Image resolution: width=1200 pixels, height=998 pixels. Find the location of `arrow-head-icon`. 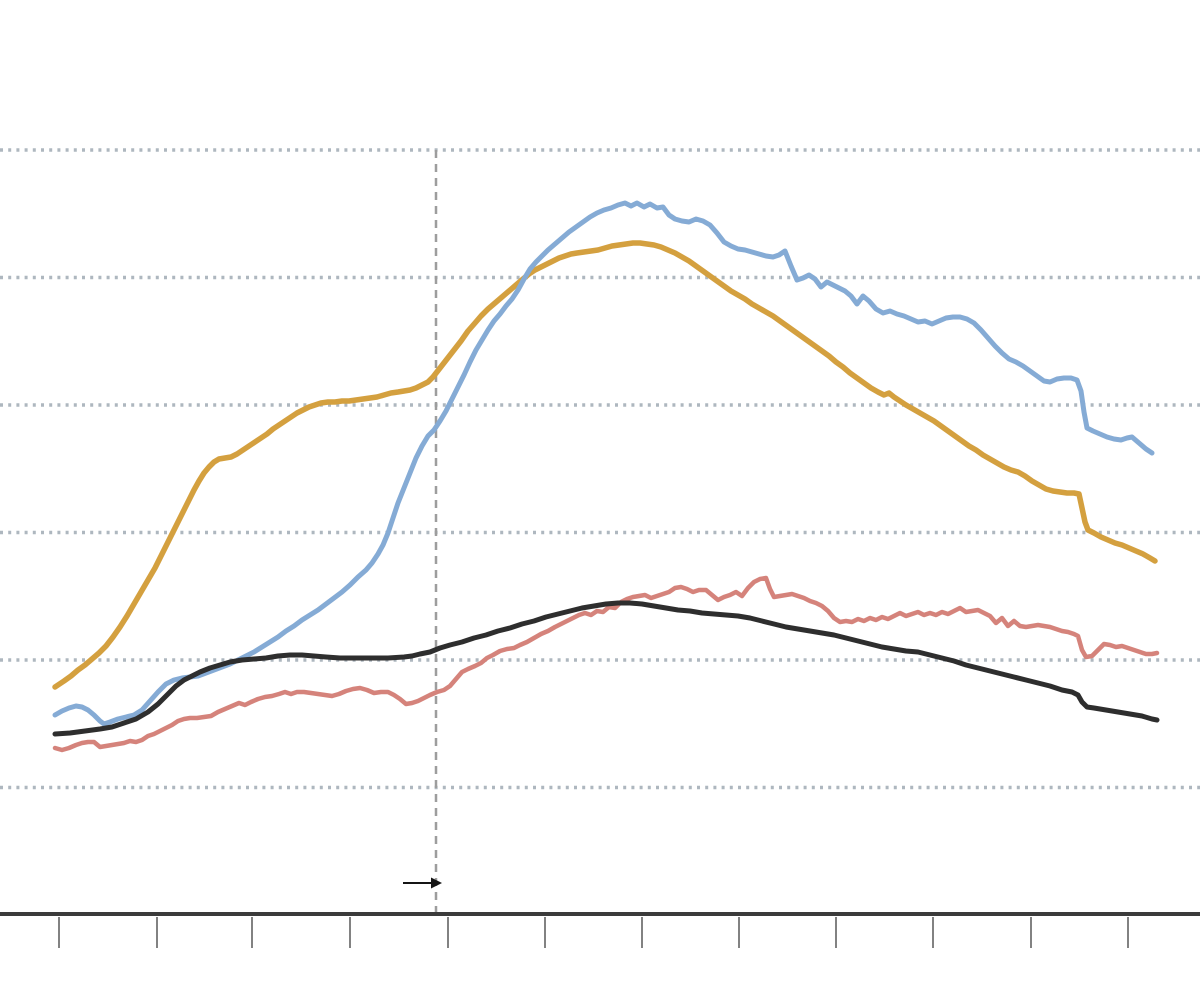

arrow-head-icon is located at coordinates (436, 883).